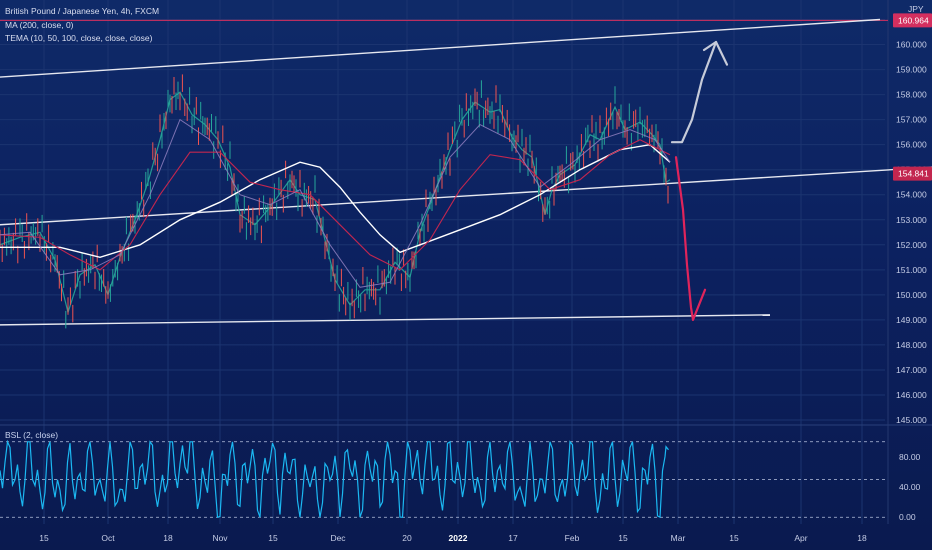 The height and width of the screenshot is (550, 932). Describe the element at coordinates (715, 53) in the screenshot. I see `bullish-arrow-head` at that location.